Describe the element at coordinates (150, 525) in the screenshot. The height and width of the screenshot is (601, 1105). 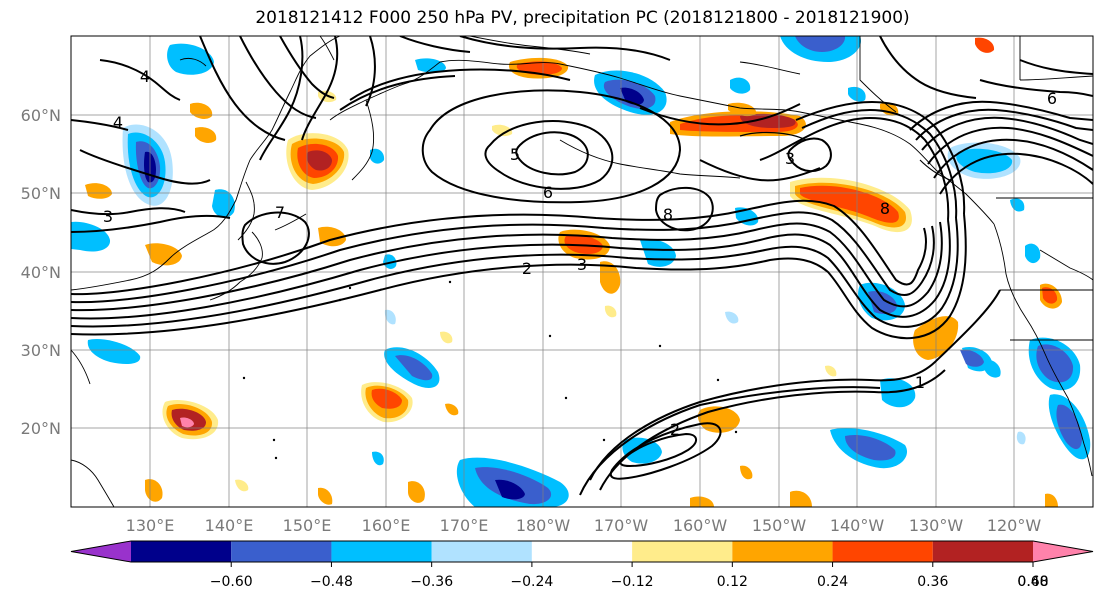
I see `lon-label: 130°E` at that location.